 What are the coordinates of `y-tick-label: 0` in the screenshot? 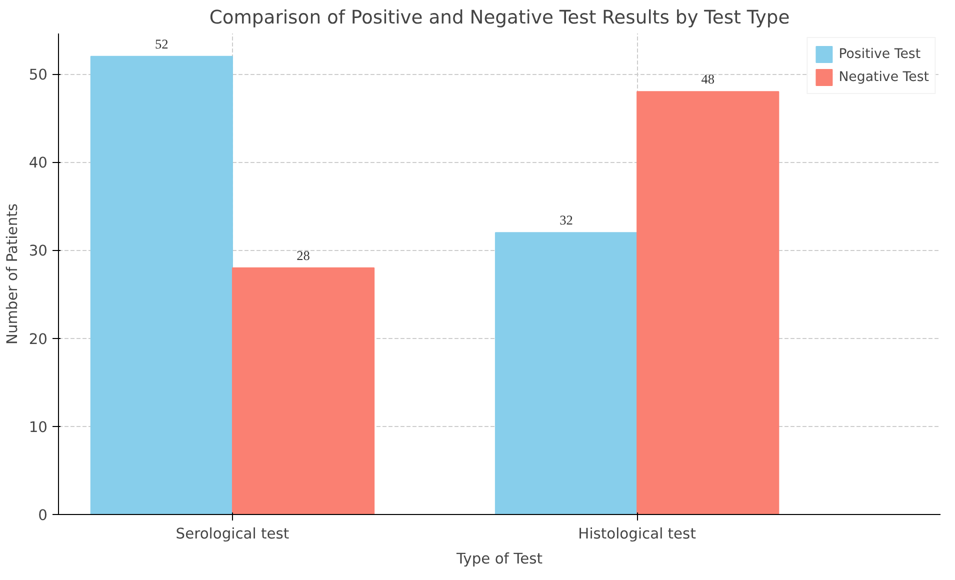 It's located at (43, 515).